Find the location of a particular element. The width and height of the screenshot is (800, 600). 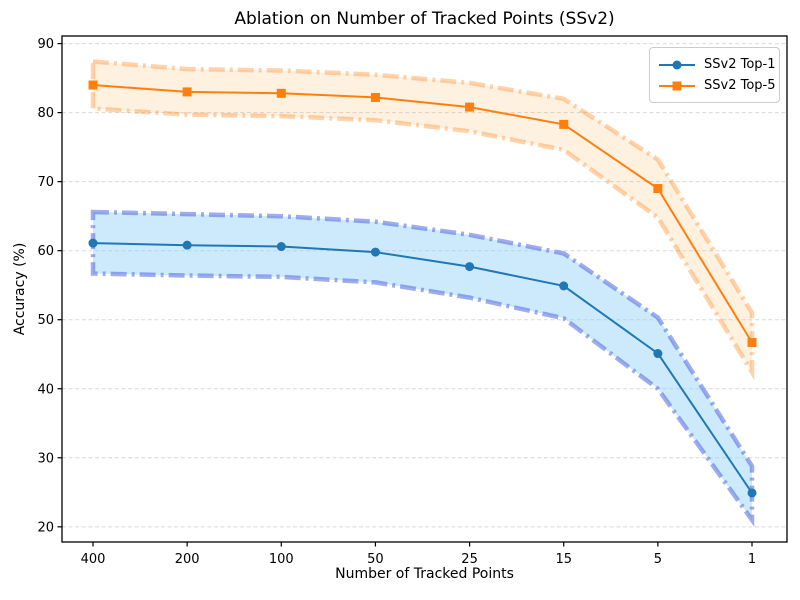

x-tick-label: 5 is located at coordinates (658, 559).